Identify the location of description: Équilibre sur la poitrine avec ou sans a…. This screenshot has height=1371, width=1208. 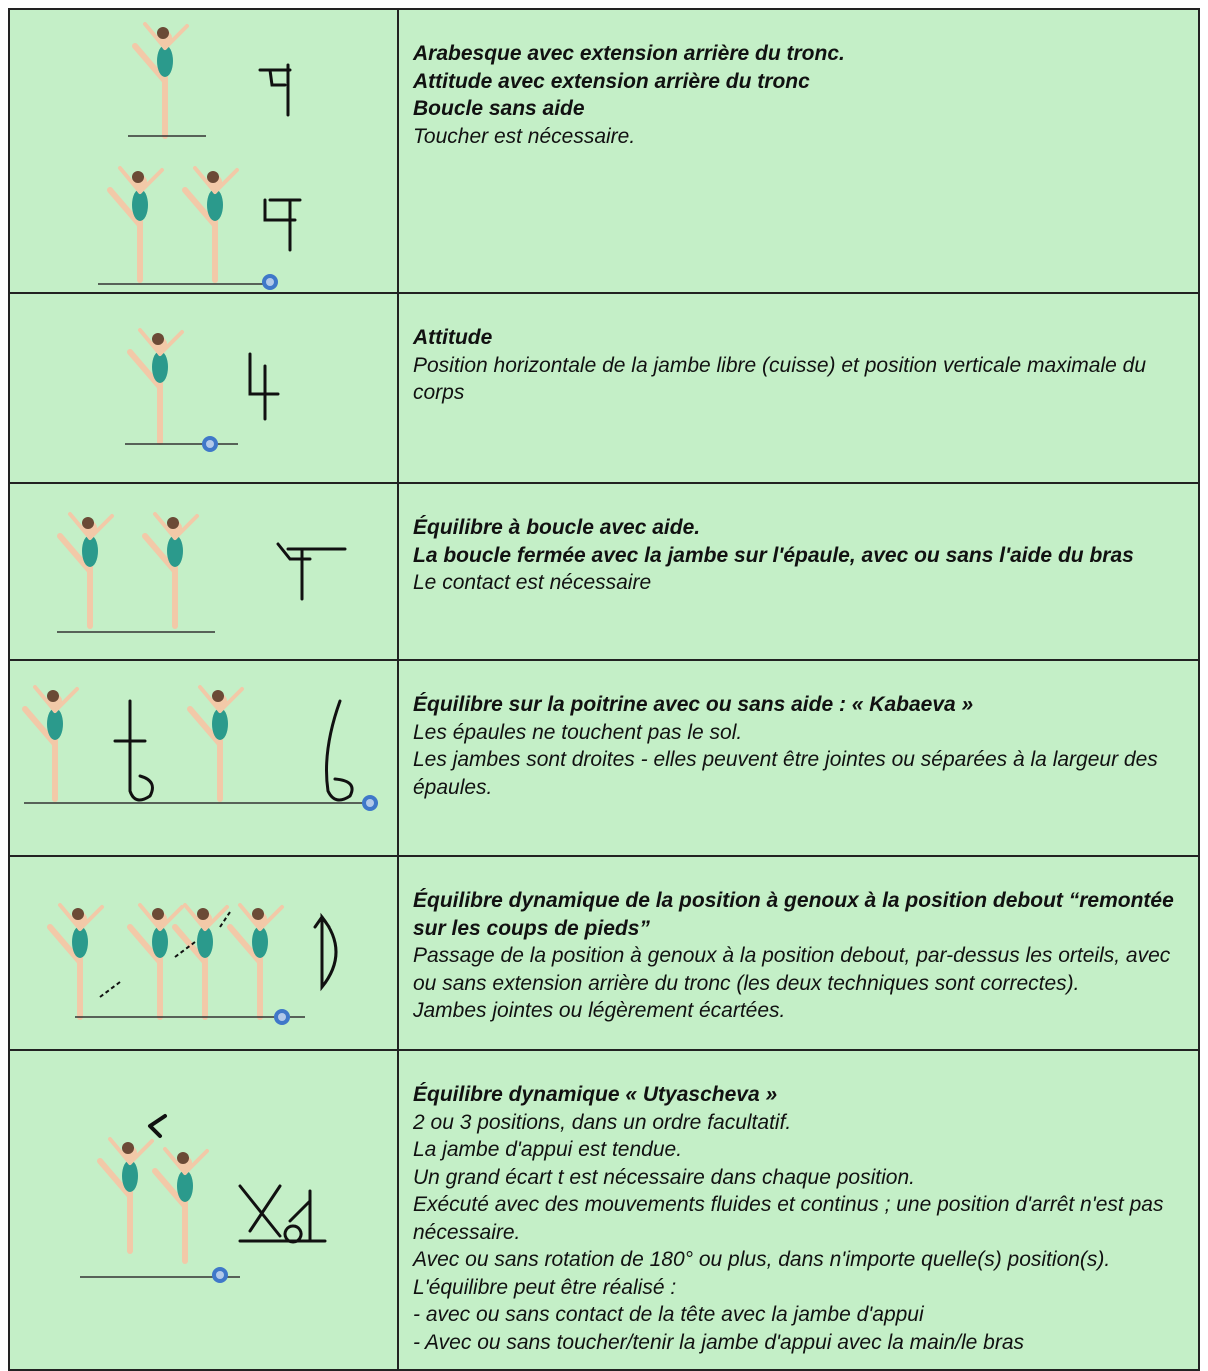
(798, 758).